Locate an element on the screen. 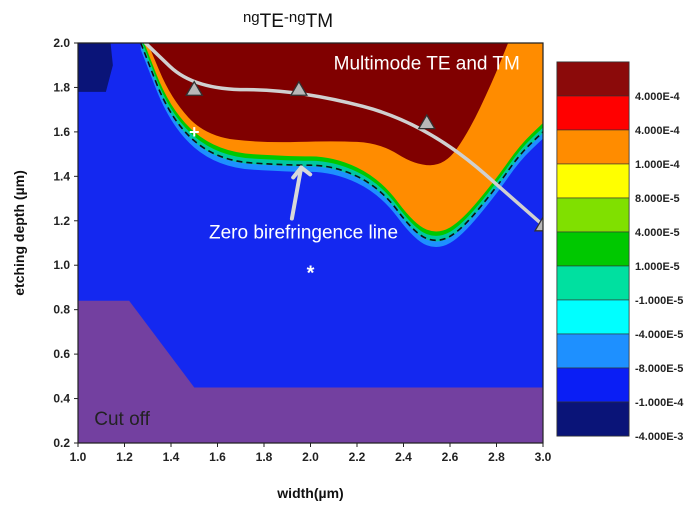 The image size is (694, 508). y-tick-label: 0.4 is located at coordinates (61, 399).